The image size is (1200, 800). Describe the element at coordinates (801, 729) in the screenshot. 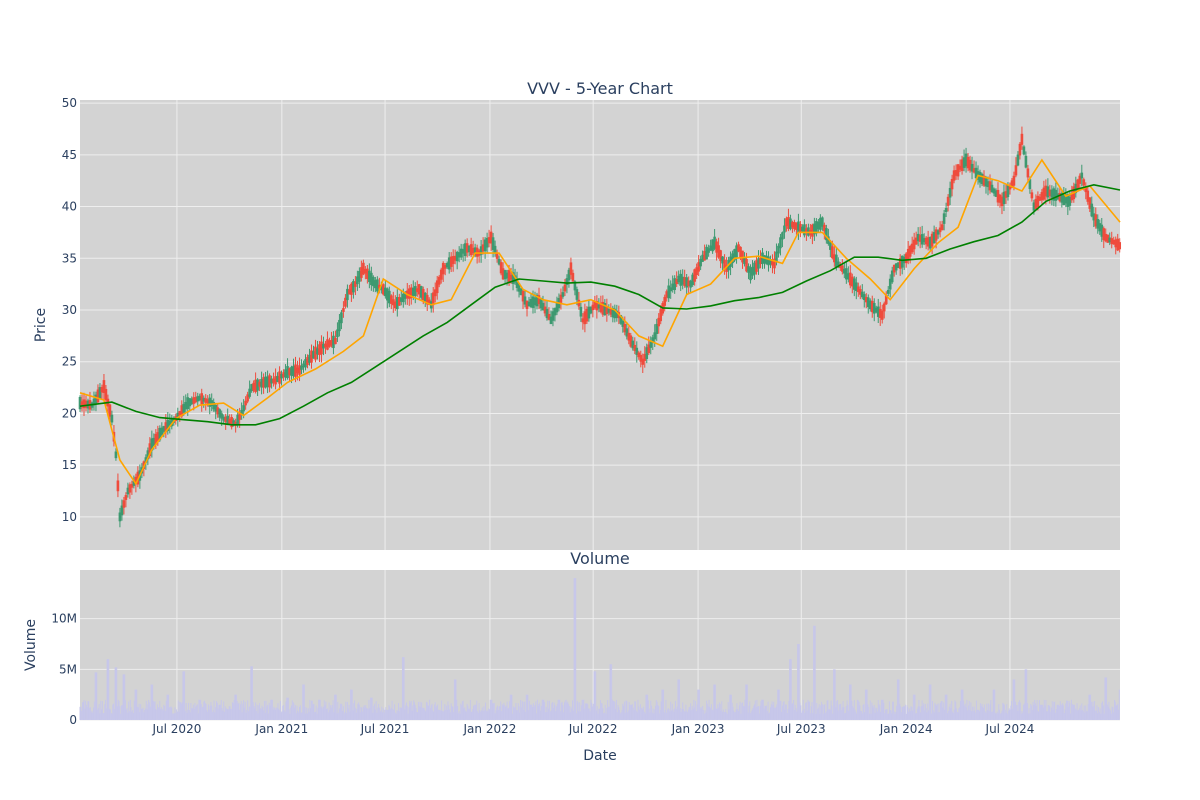

I see `x-tick-label: Jul 2023` at that location.